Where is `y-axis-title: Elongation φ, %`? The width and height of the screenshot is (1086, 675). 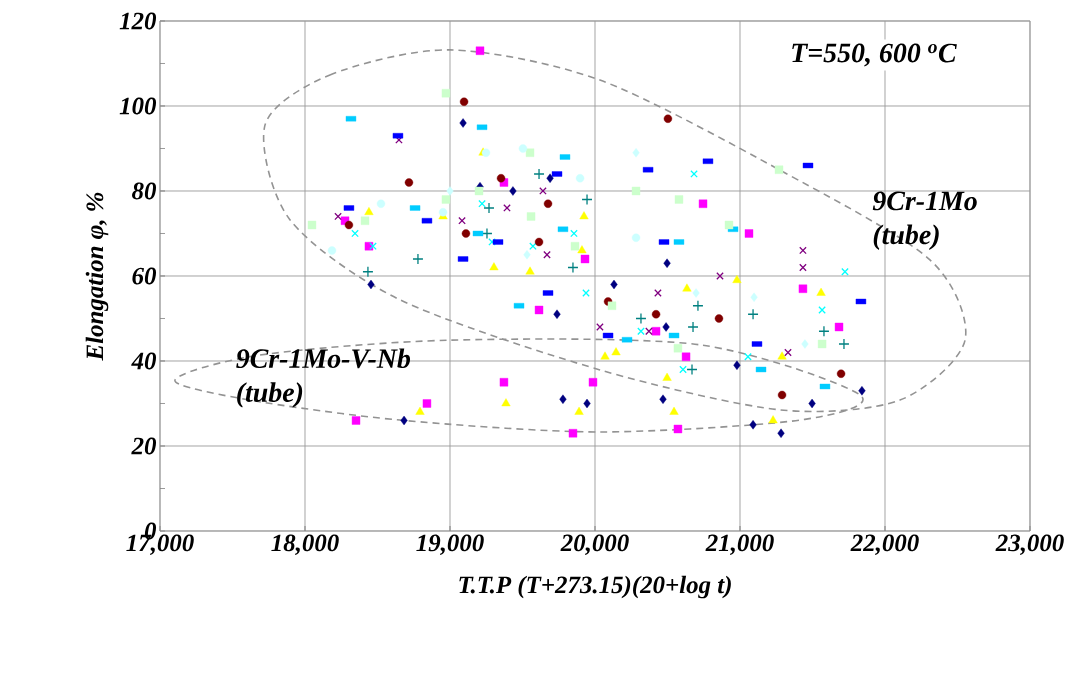
y-axis-title: Elongation φ, % is located at coordinates (97, 276).